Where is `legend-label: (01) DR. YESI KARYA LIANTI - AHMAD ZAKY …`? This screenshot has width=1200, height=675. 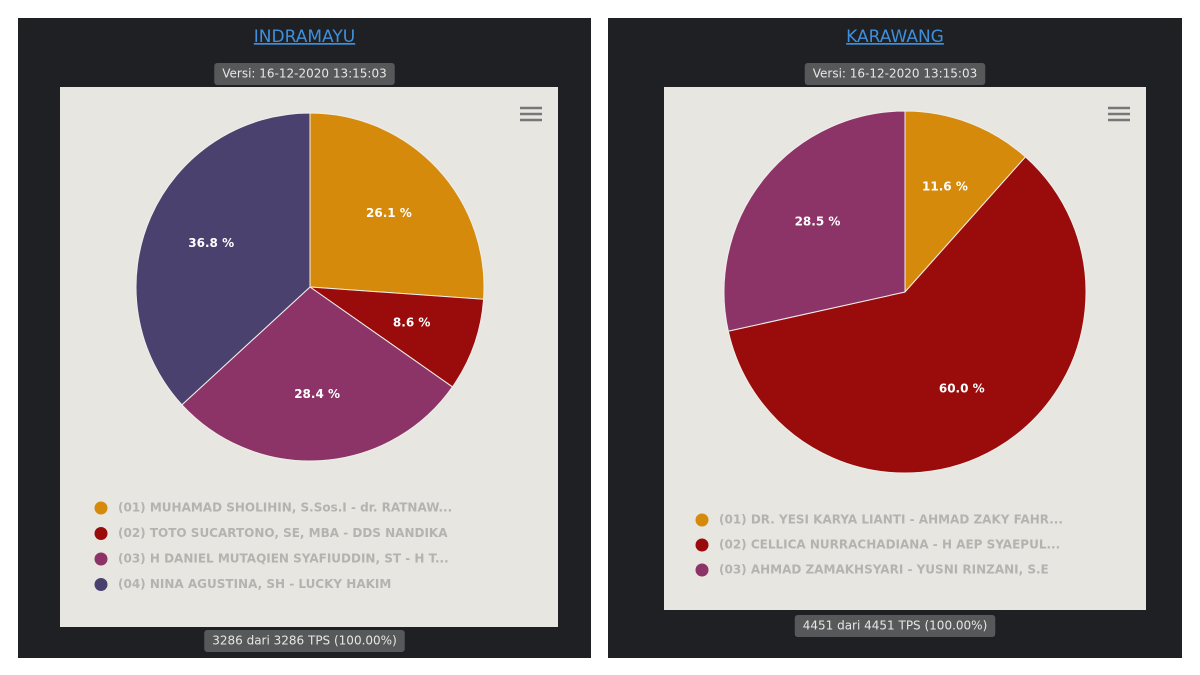
legend-label: (01) DR. YESI KARYA LIANTI - AHMAD ZAKY … is located at coordinates (891, 520).